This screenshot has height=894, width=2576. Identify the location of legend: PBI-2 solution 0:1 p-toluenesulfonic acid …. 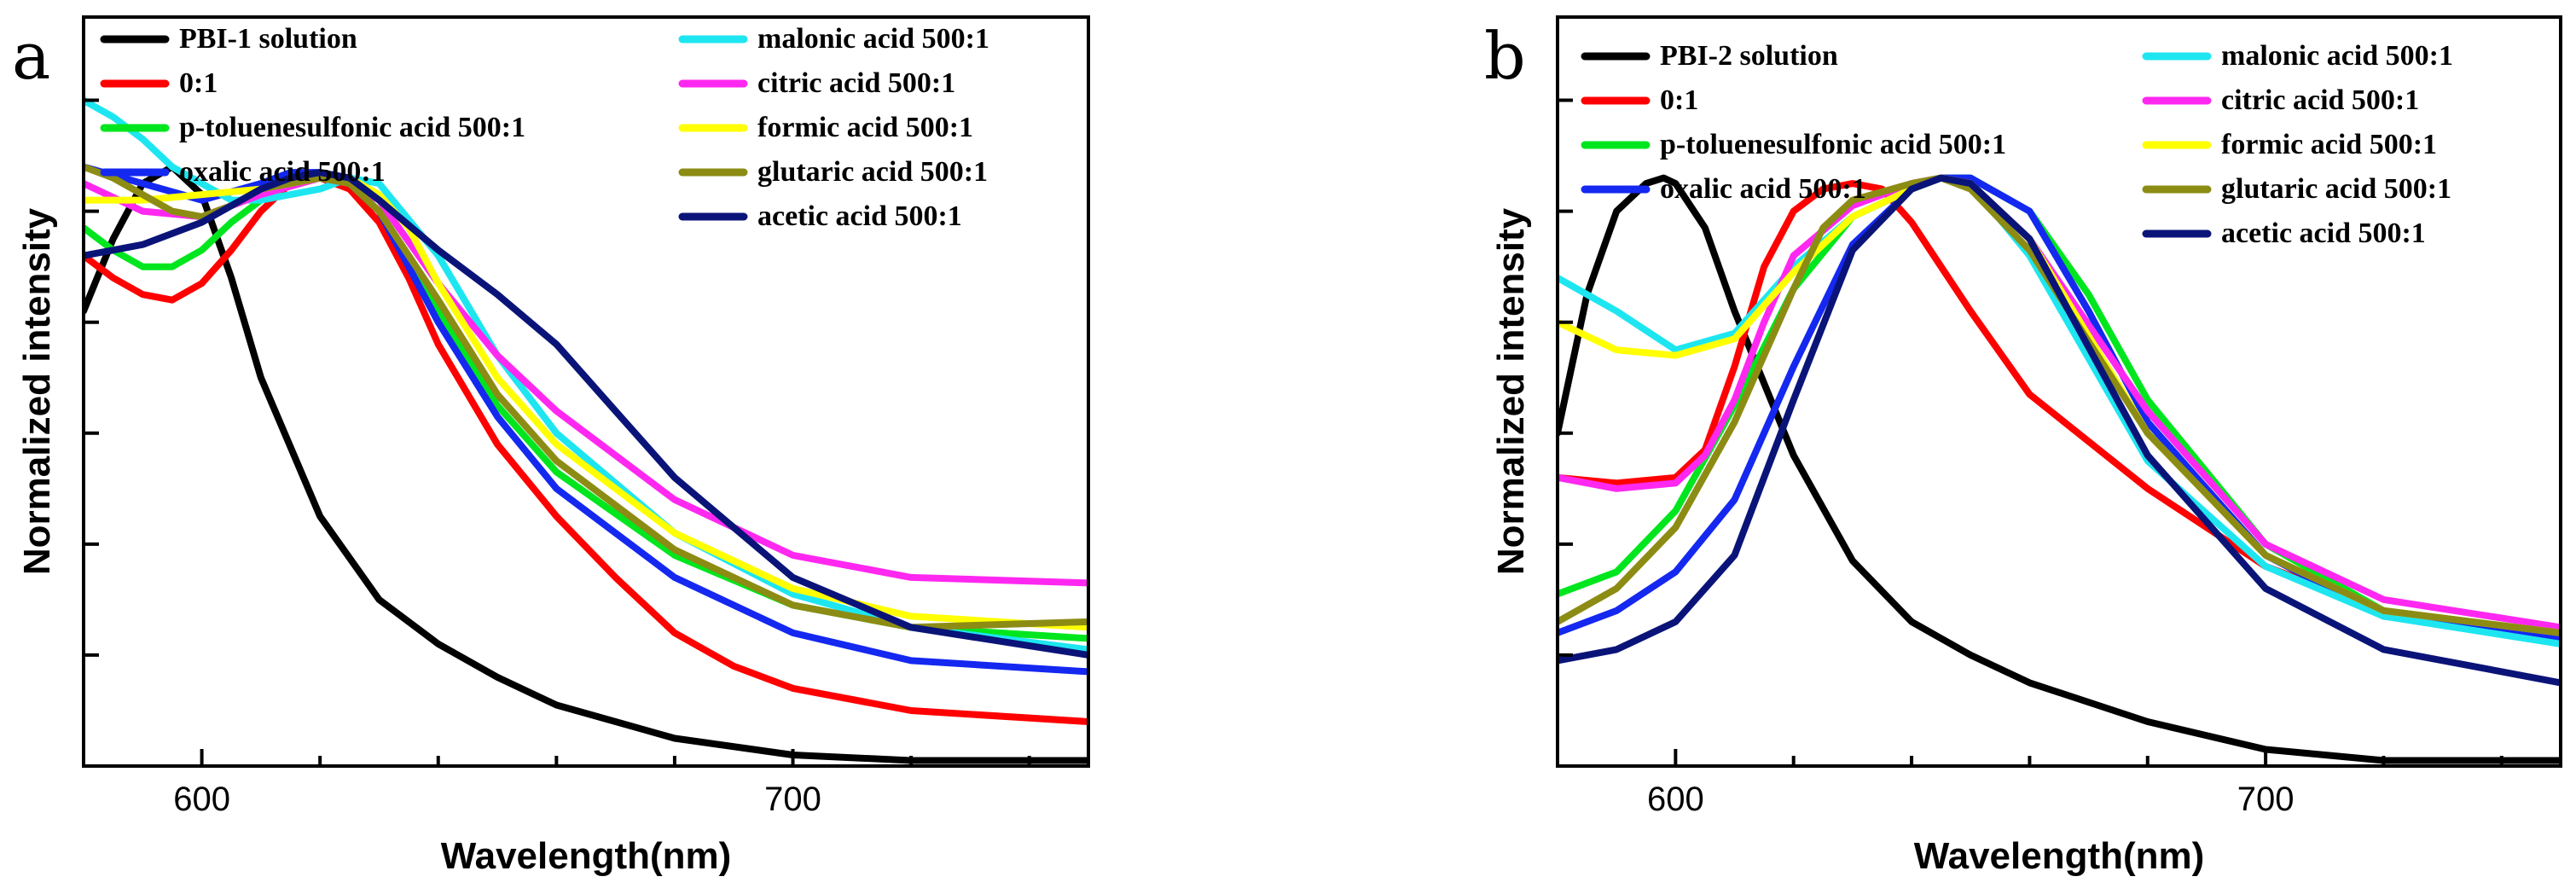
(2017, 144).